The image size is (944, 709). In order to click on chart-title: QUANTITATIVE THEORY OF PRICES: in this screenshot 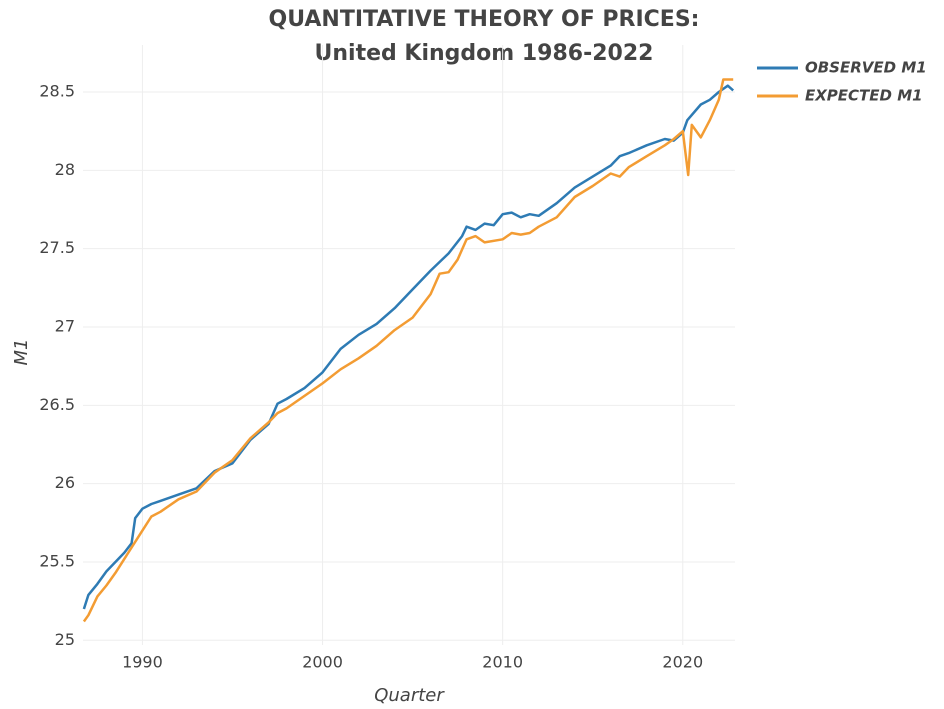, I will do `click(484, 19)`.